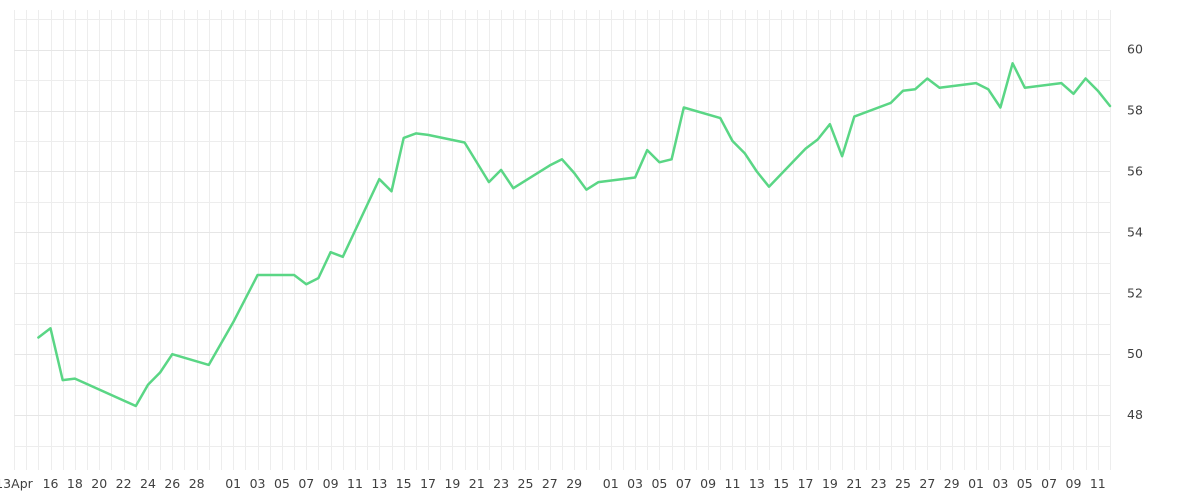  Describe the element at coordinates (51, 483) in the screenshot. I see `x-tick-label: 16` at that location.